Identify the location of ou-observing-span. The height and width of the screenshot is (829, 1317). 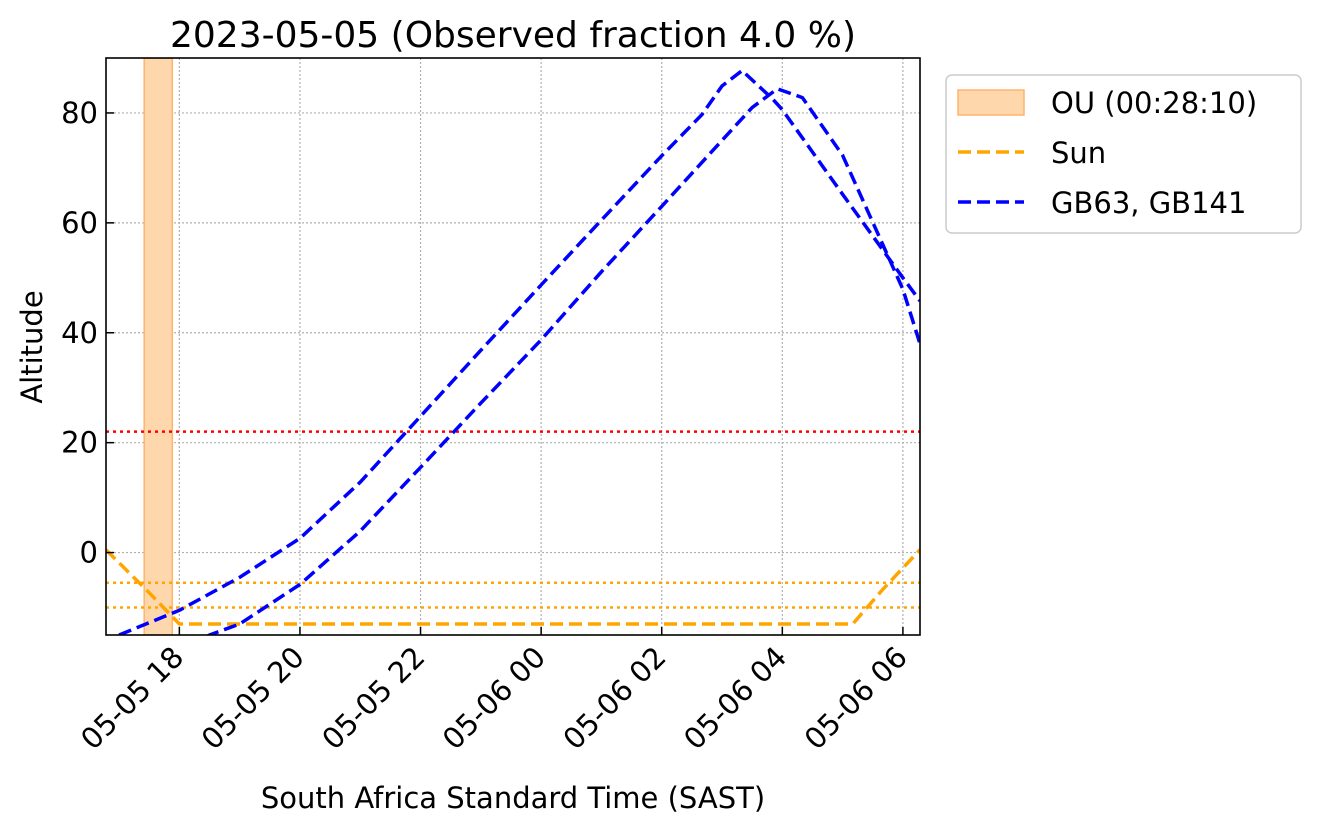
(158, 346).